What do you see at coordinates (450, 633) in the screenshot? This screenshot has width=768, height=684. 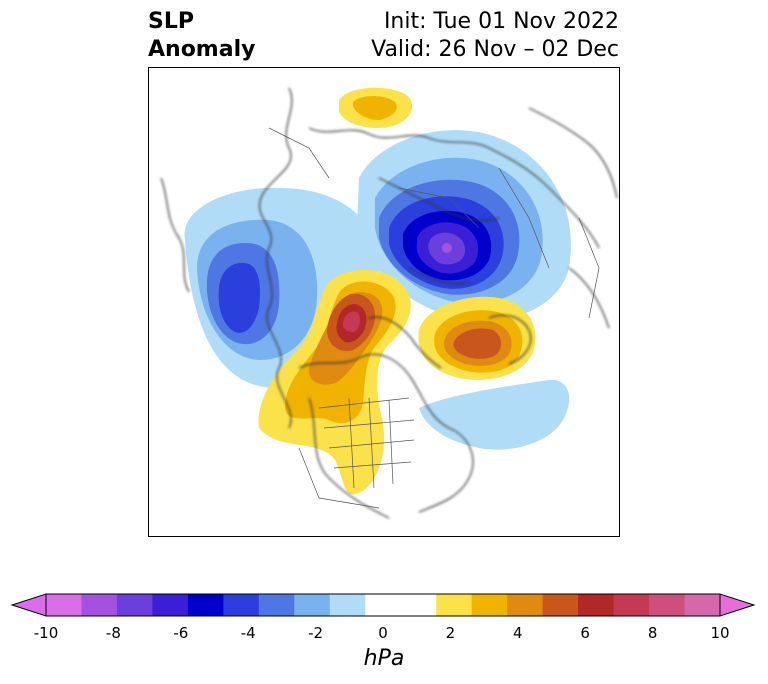 I see `colorbar-tick-label: 2` at bounding box center [450, 633].